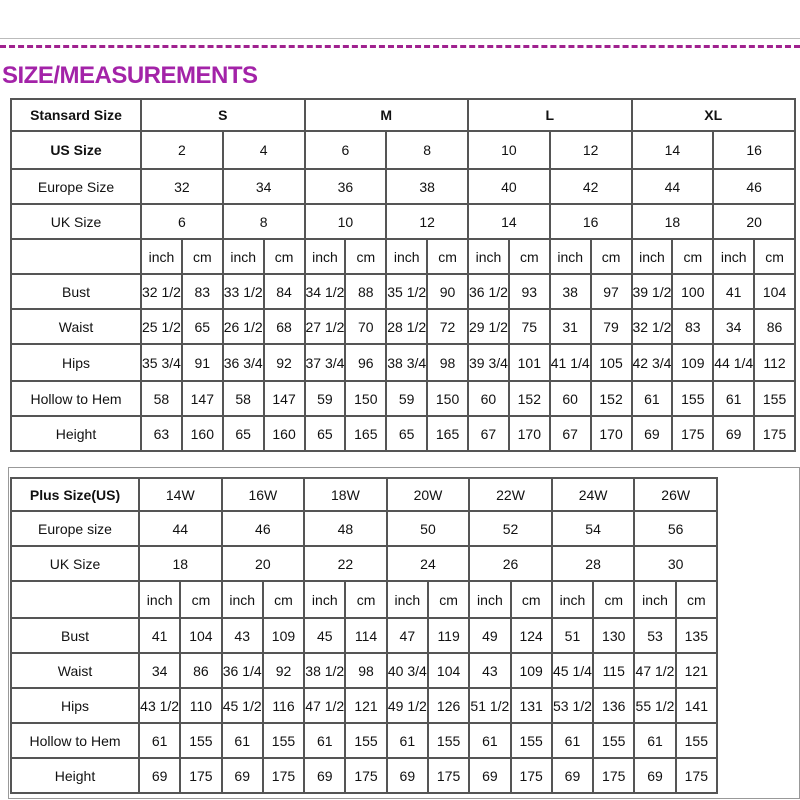 This screenshot has height=800, width=800. What do you see at coordinates (283, 670) in the screenshot?
I see `measurement-value: 92` at bounding box center [283, 670].